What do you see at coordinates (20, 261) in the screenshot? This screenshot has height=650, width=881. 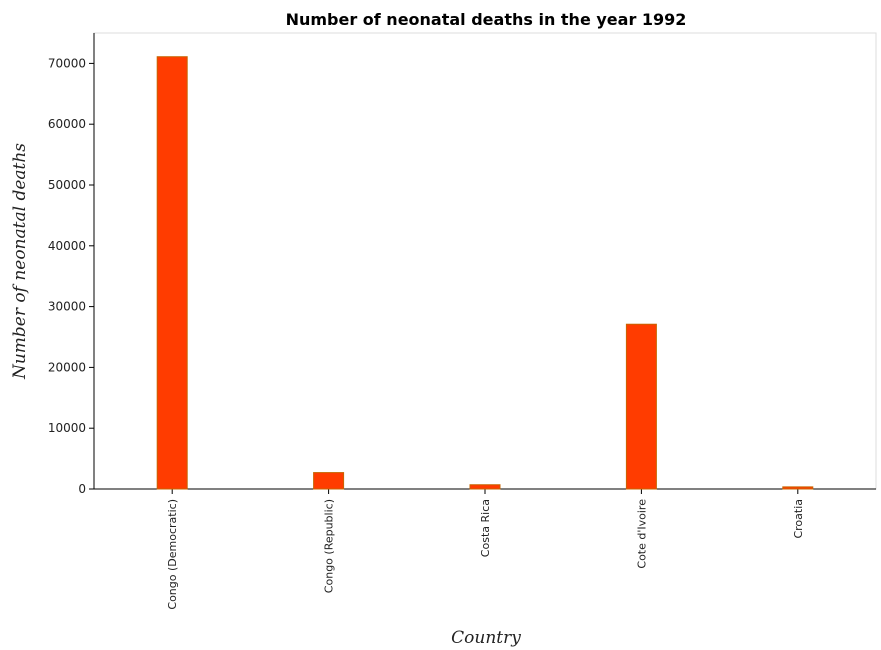 I see `y-axis-label: Number of neonatal deaths` at bounding box center [20, 261].